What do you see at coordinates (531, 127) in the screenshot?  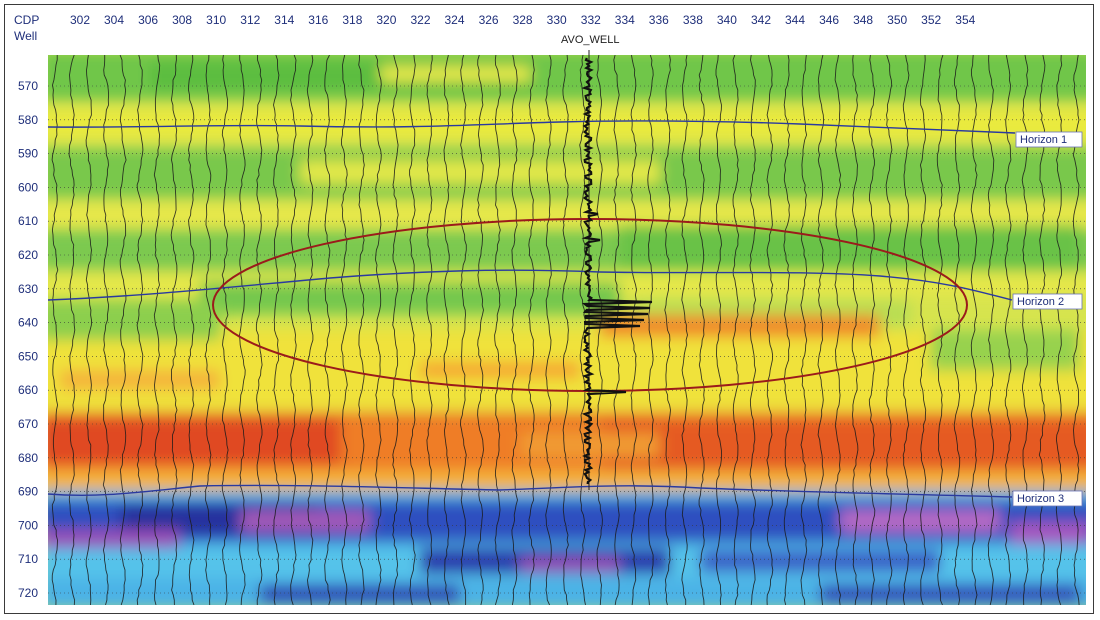 I see `horizon-1-line` at bounding box center [531, 127].